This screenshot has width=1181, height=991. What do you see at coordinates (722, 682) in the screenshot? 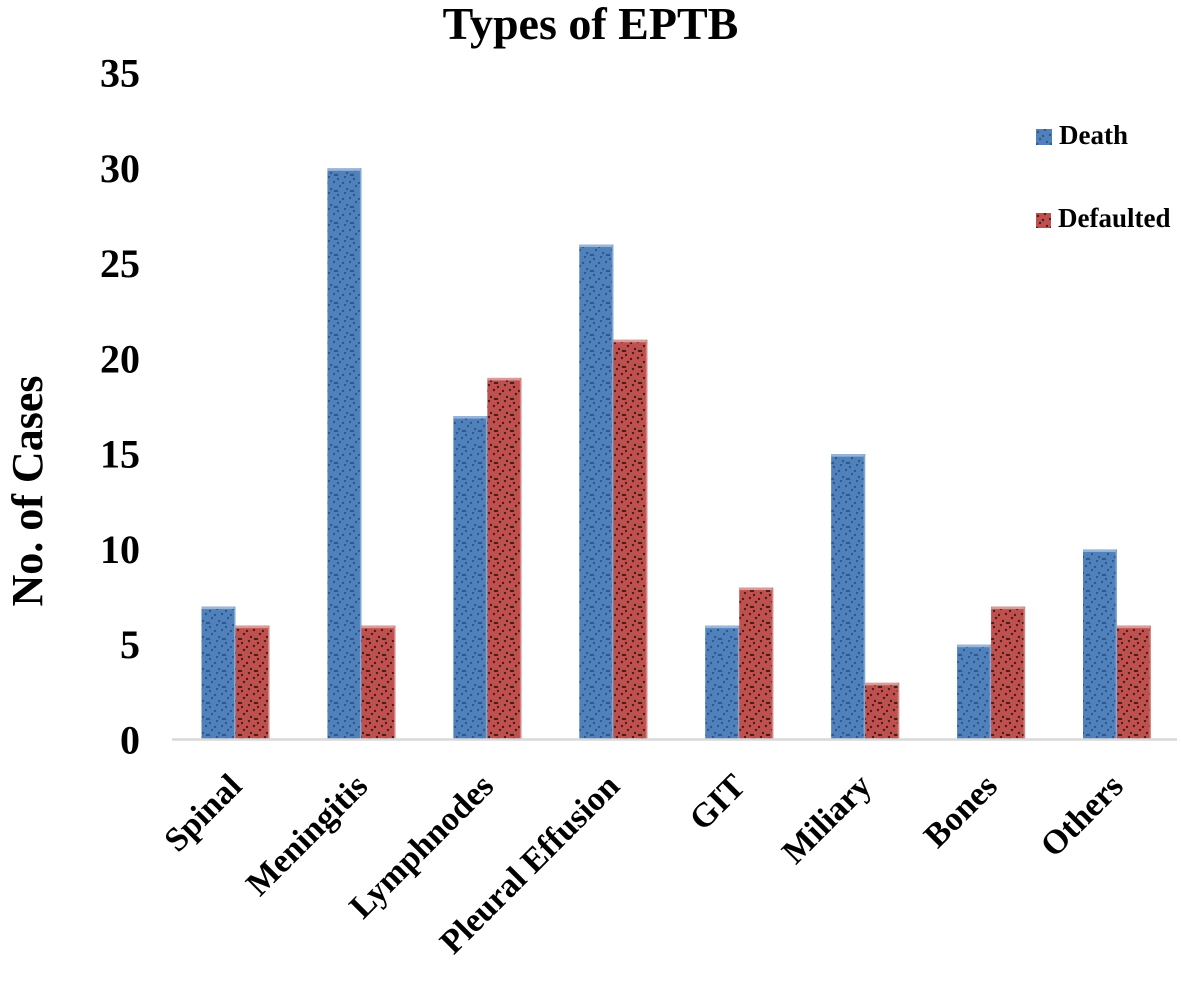
I see `bar-death-git` at bounding box center [722, 682].